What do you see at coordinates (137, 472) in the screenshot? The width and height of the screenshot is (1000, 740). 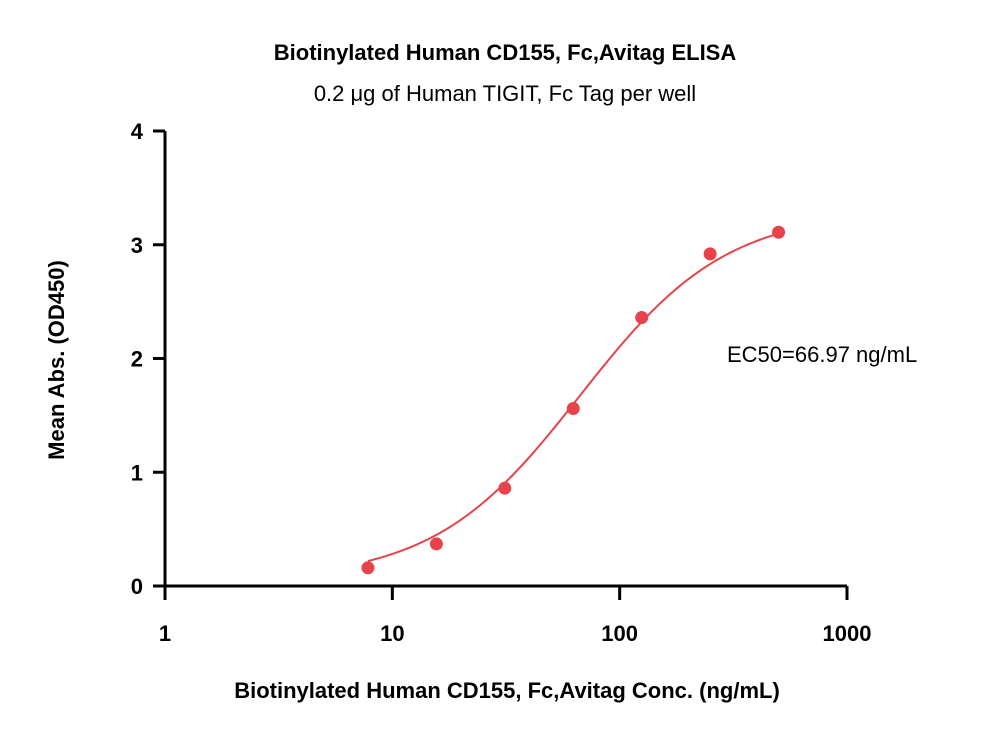 I see `y-tick-label: 1` at bounding box center [137, 472].